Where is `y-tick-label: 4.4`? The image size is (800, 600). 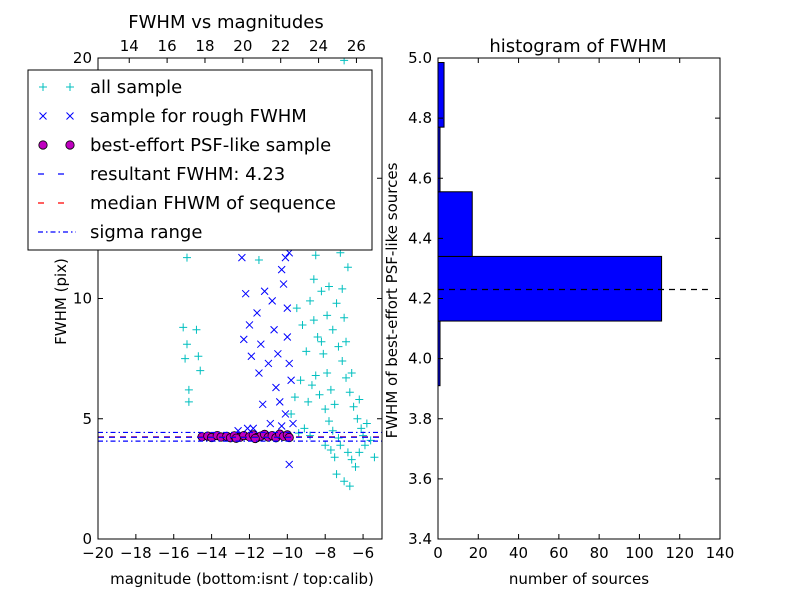
y-tick-label: 4.4 is located at coordinates (420, 238).